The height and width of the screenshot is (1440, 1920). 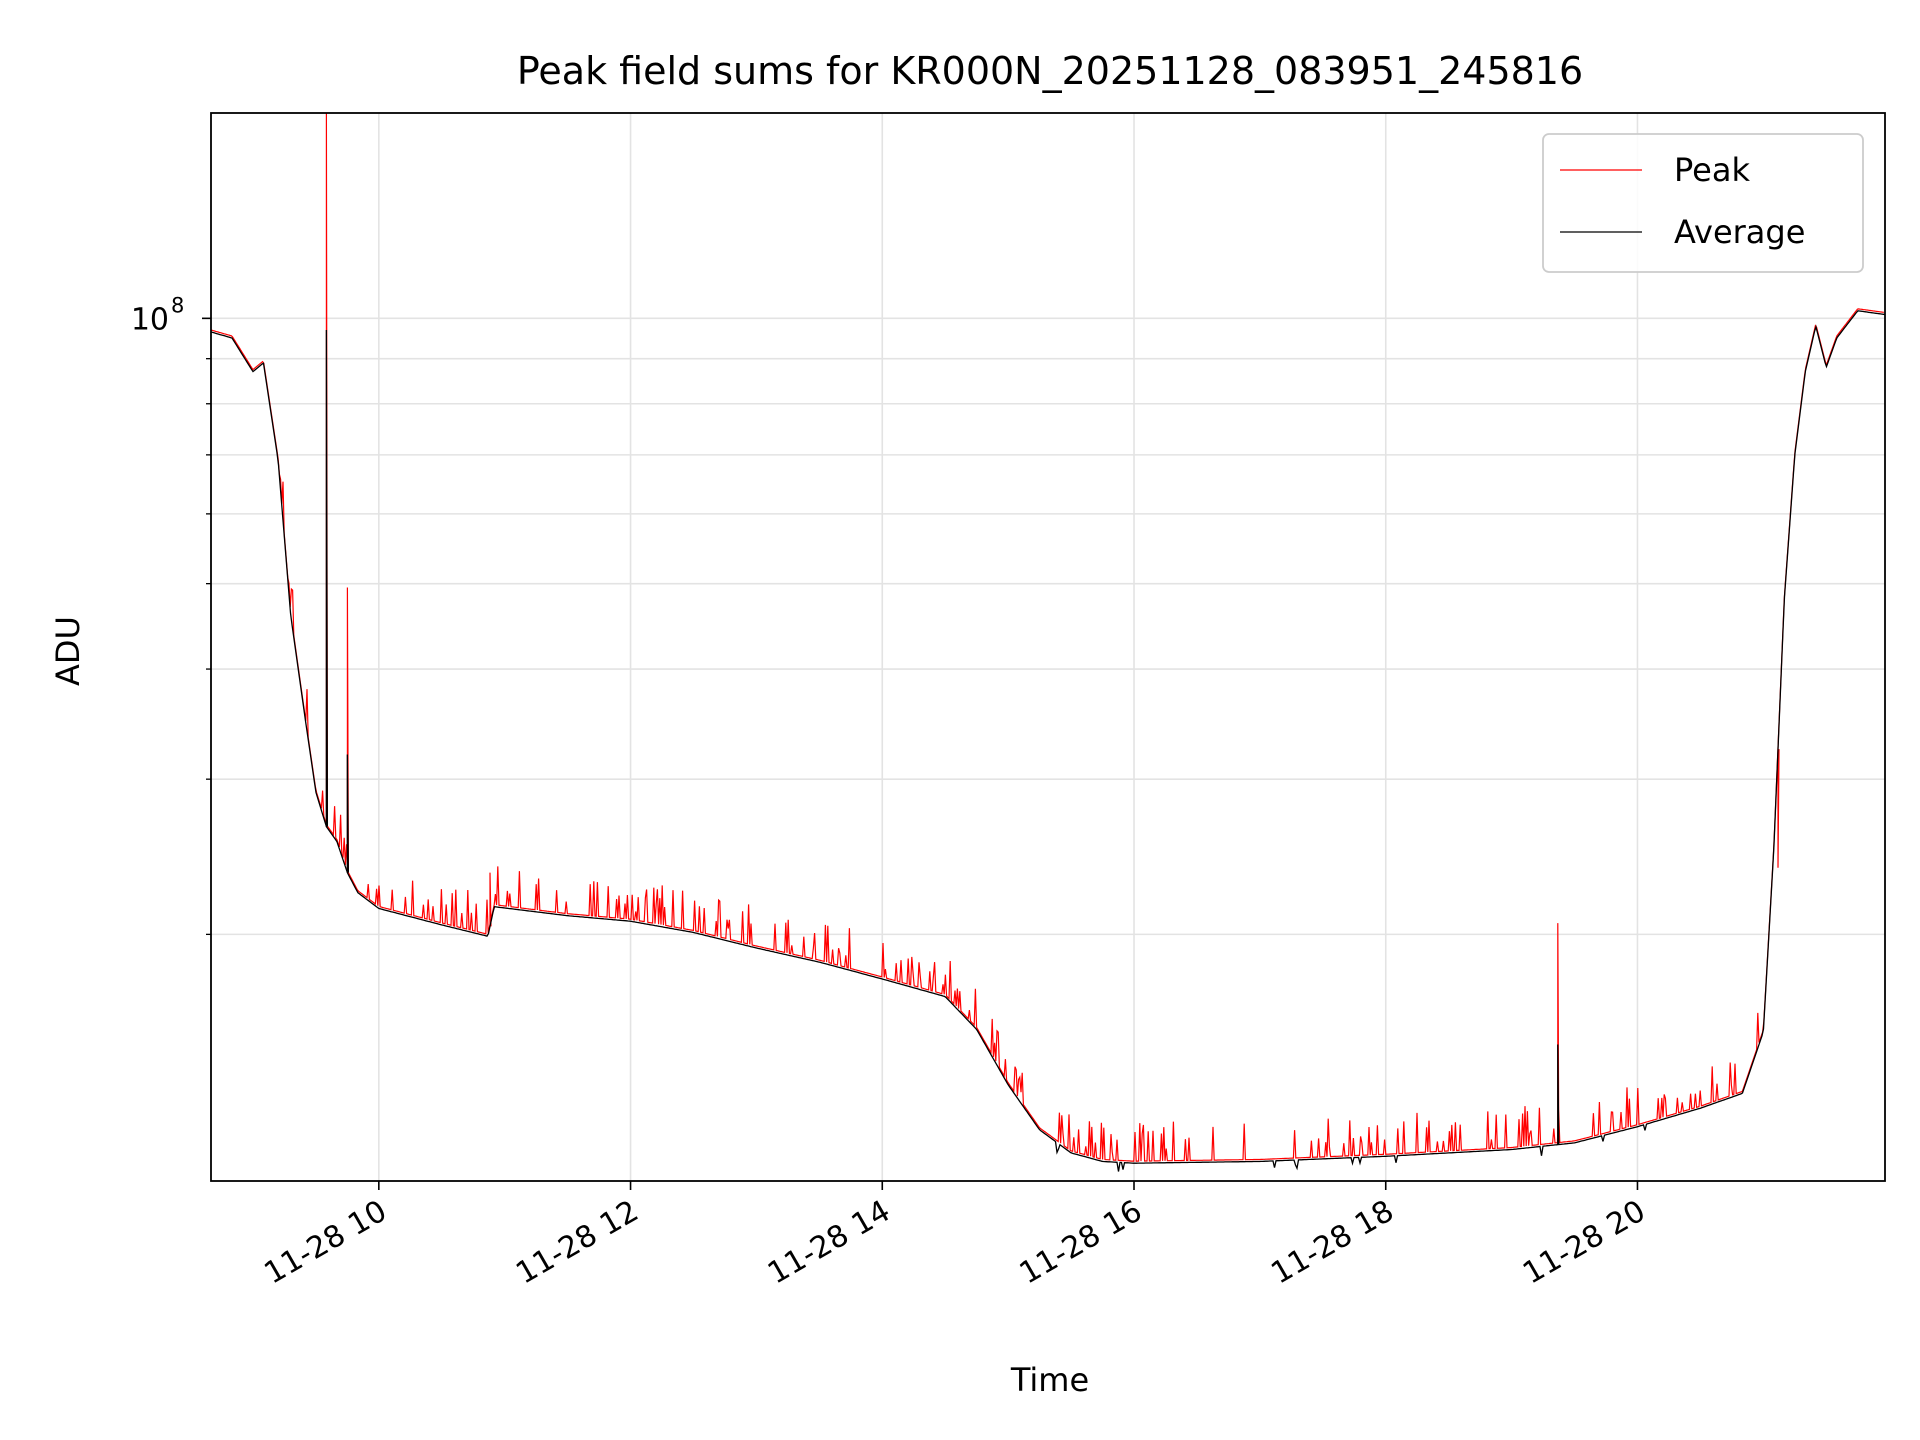 What do you see at coordinates (171, 614) in the screenshot?
I see `y-axis-ticks: 10 8` at bounding box center [171, 614].